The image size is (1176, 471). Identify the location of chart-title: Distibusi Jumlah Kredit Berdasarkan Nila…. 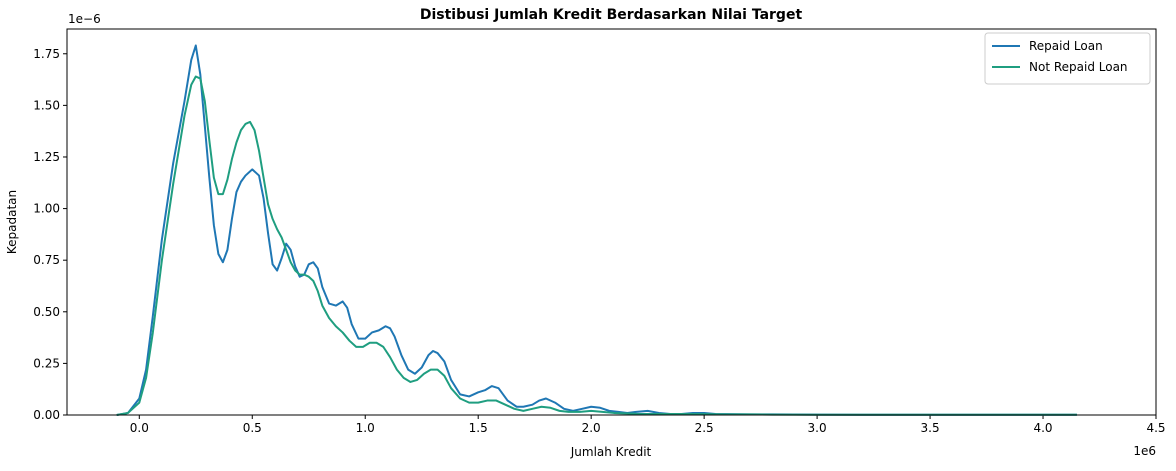
(611, 15).